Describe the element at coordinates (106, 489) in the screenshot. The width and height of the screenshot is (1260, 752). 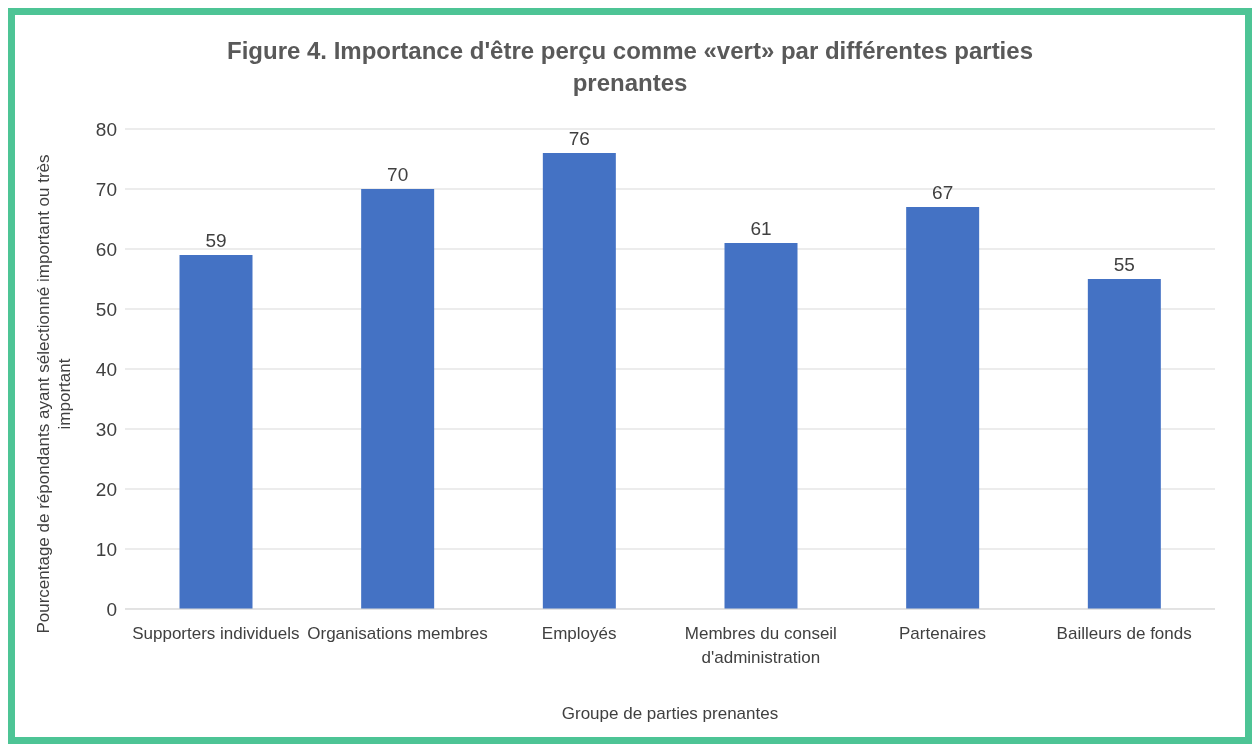
I see `y-tick-label: 20` at that location.